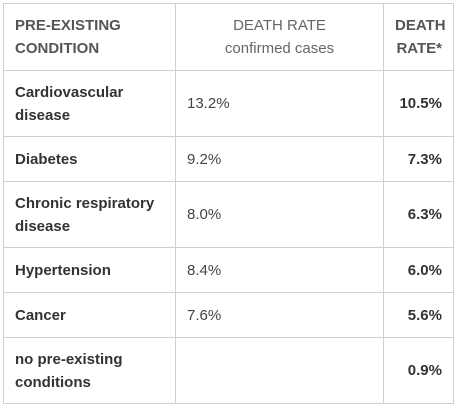 The width and height of the screenshot is (456, 420). What do you see at coordinates (279, 315) in the screenshot?
I see `rate-confirmed-cell: 7.6%` at bounding box center [279, 315].